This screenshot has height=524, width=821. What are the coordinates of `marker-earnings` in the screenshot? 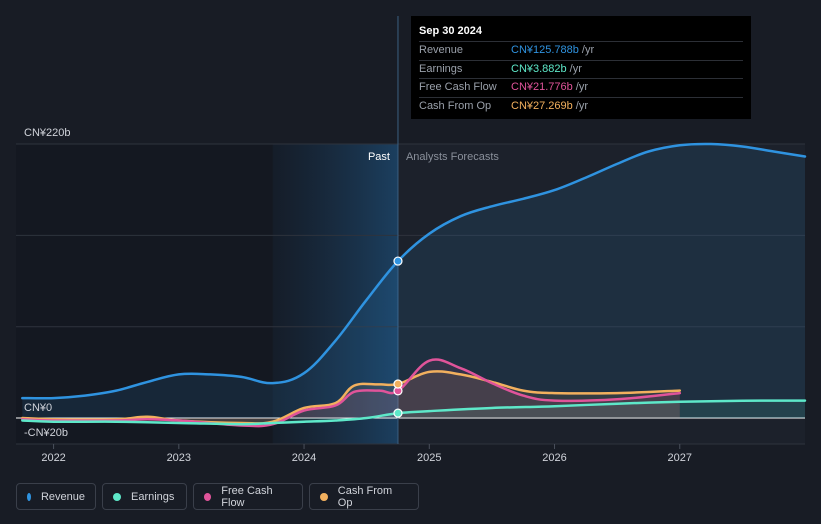 It's located at (398, 413).